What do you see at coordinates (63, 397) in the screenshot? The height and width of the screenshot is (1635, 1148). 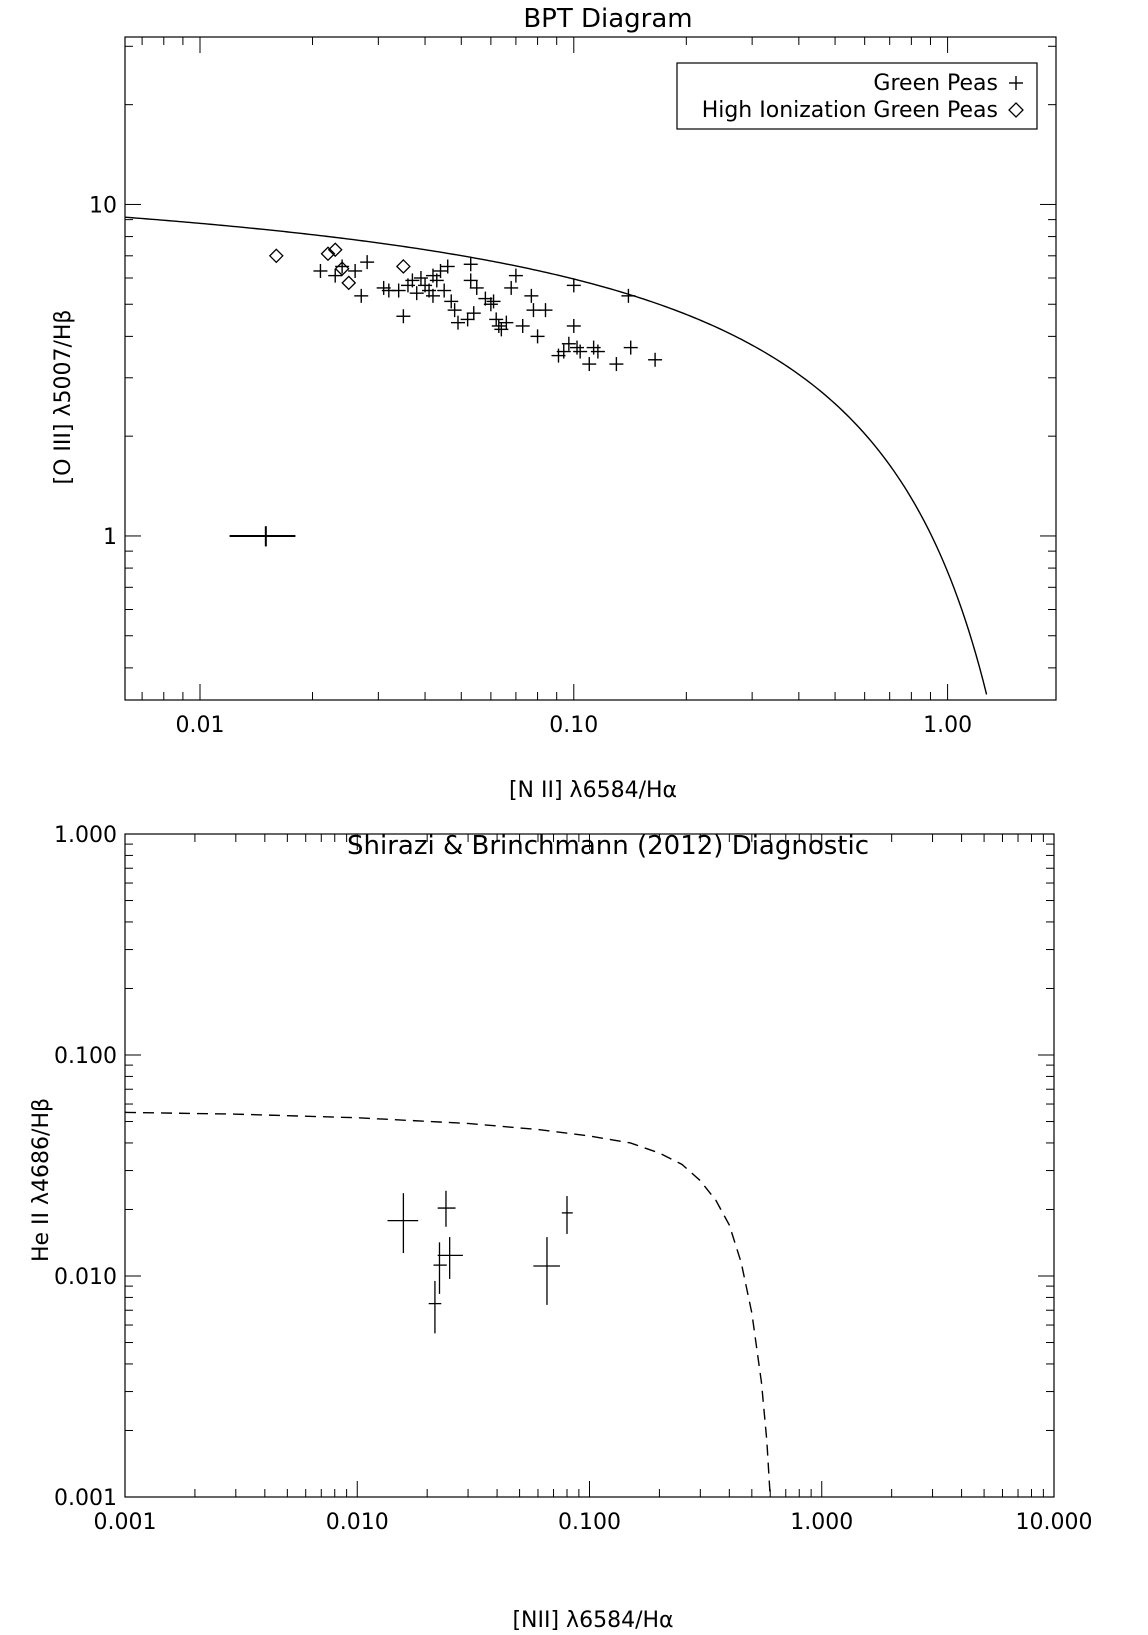 I see `bpt-y-axis-label: [O III] λ5007/Hβ` at bounding box center [63, 397].